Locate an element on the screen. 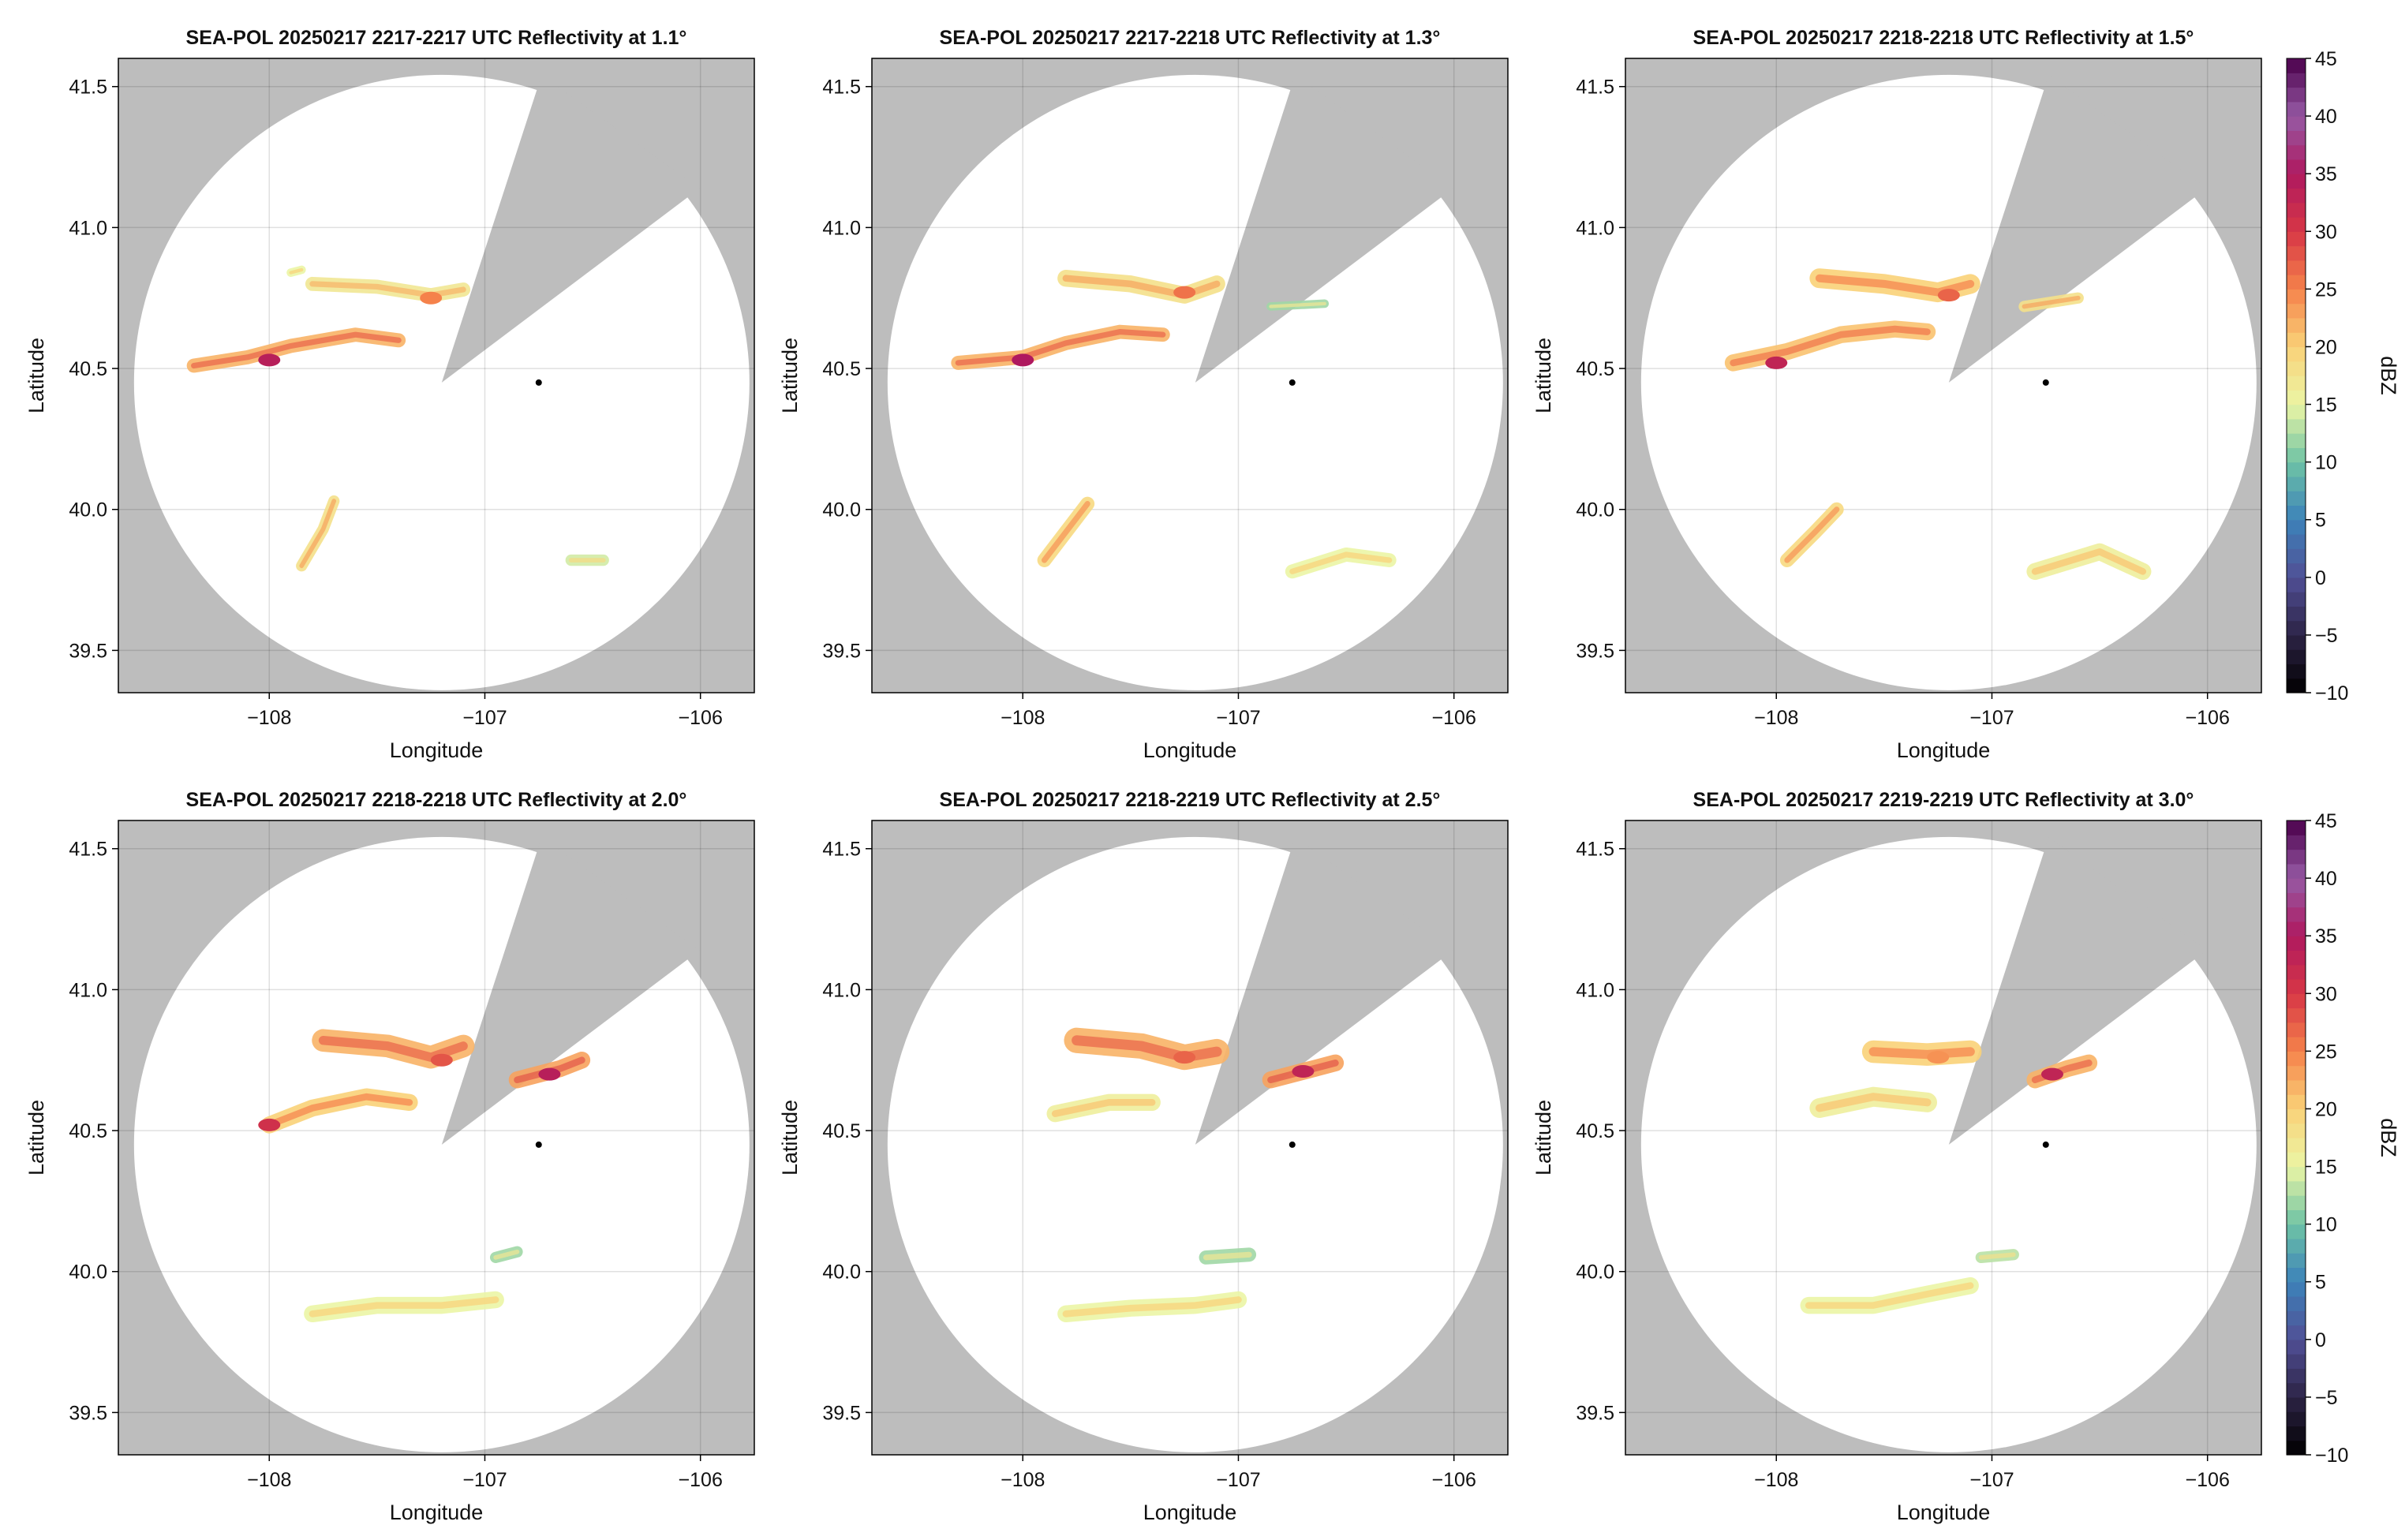 This screenshot has height=1540, width=2405. colorbar-tick-label: 35 is located at coordinates (2326, 936).